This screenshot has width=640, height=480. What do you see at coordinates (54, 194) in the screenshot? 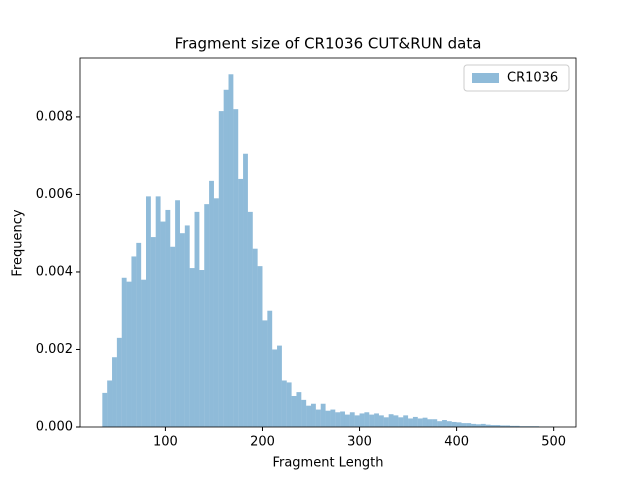
I see `y-tick-label: 0.006` at bounding box center [54, 194].